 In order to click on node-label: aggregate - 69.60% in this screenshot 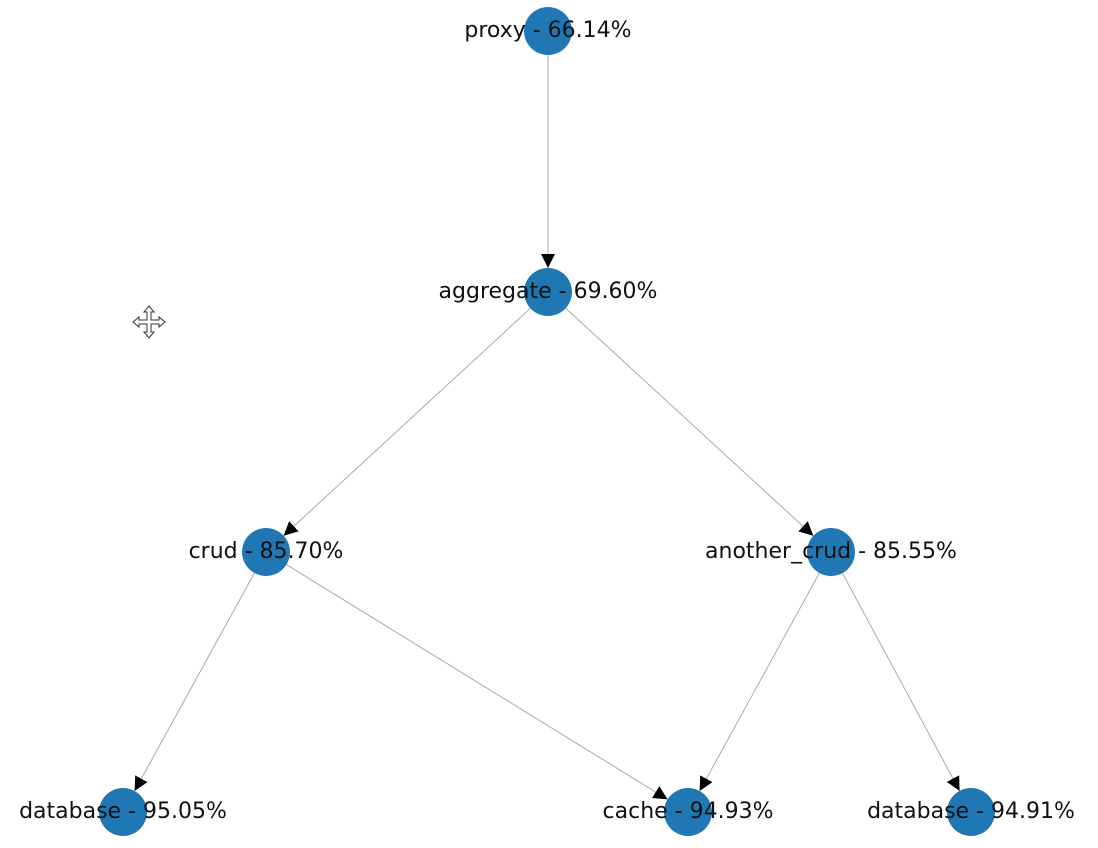, I will do `click(548, 291)`.